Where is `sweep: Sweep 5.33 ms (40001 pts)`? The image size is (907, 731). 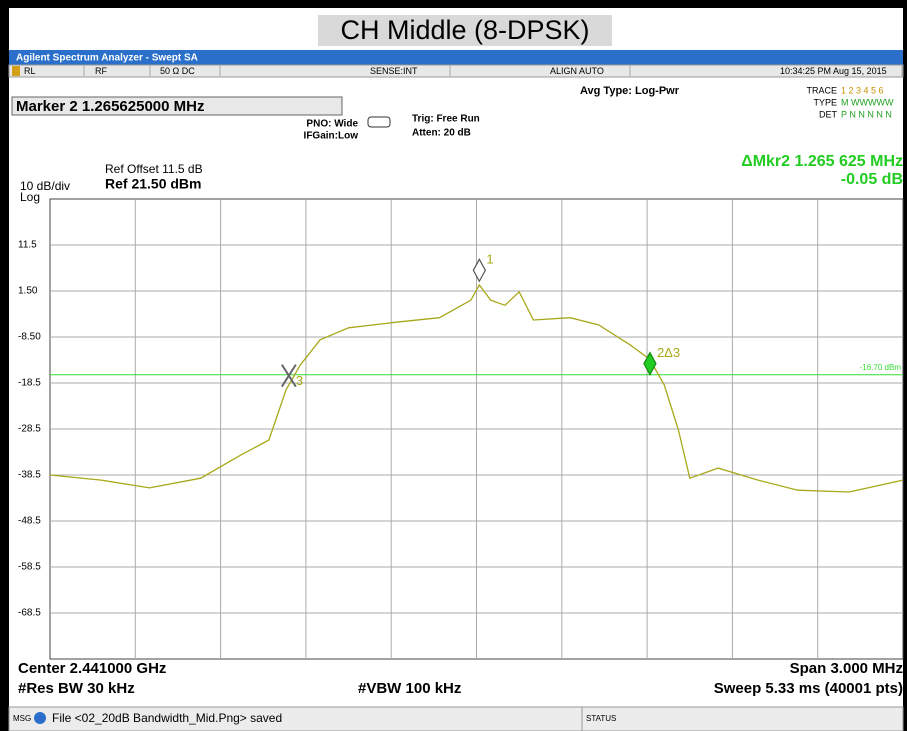
sweep: Sweep 5.33 ms (40001 pts) is located at coordinates (808, 688).